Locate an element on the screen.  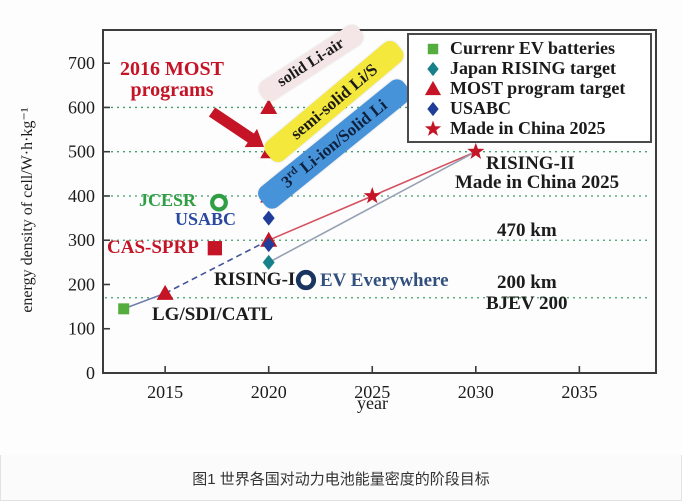
x-tick-label: 2030 is located at coordinates (476, 392).